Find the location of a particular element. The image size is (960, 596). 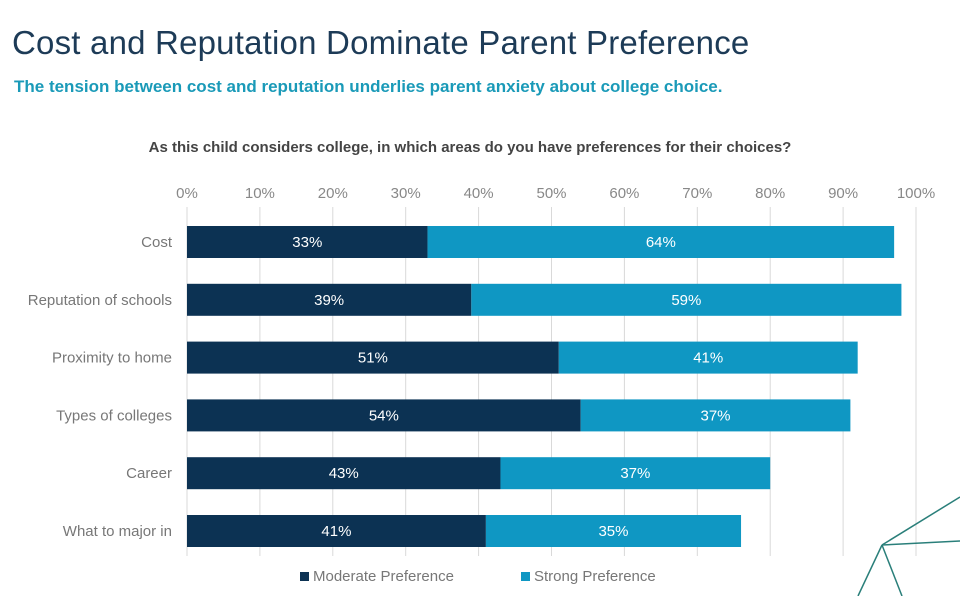

data-label: 35% is located at coordinates (613, 531).